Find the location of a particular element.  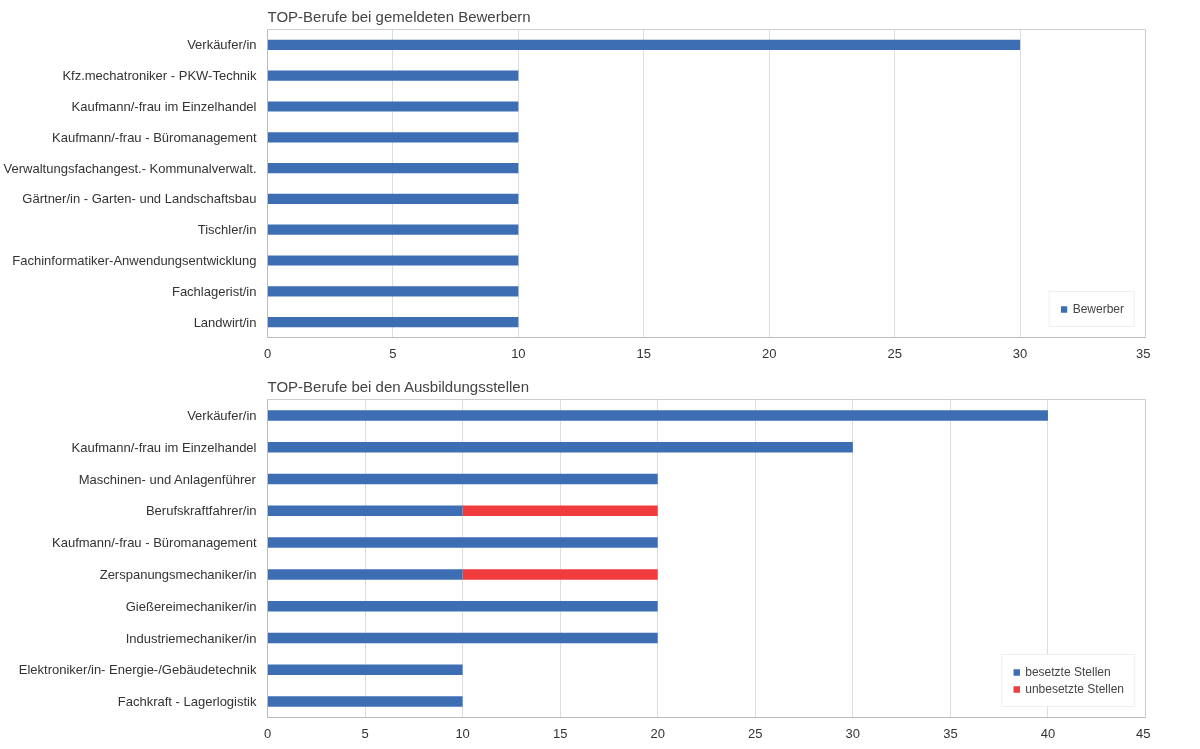

legend-label: Bewerber is located at coordinates (1098, 309).